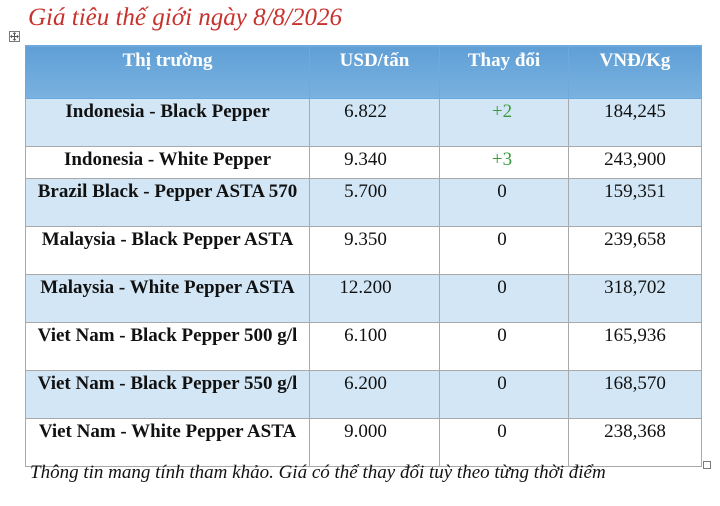 The height and width of the screenshot is (506, 720). What do you see at coordinates (167, 394) in the screenshot?
I see `market-cell: Viet Nam - Black Pepper 550 g/l` at bounding box center [167, 394].